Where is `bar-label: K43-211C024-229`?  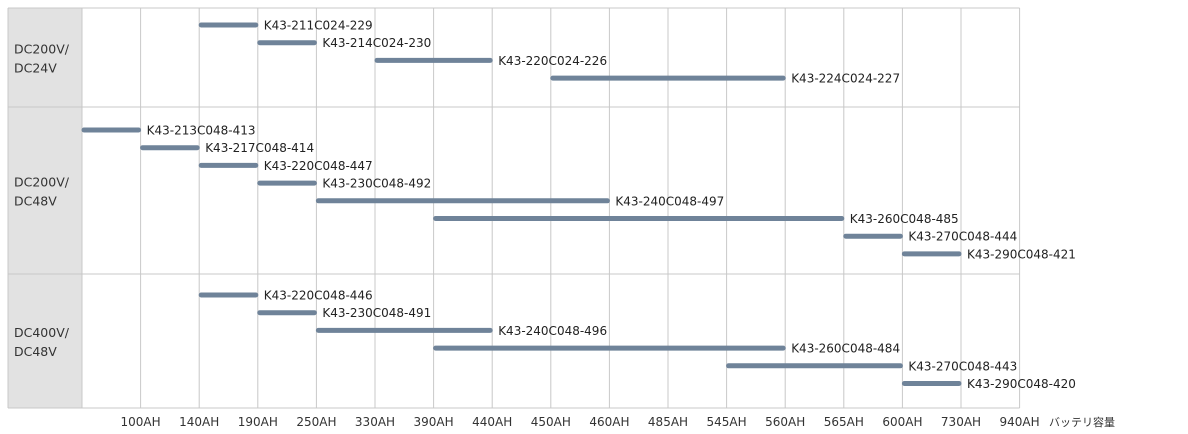 bar-label: K43-211C024-229 is located at coordinates (318, 26).